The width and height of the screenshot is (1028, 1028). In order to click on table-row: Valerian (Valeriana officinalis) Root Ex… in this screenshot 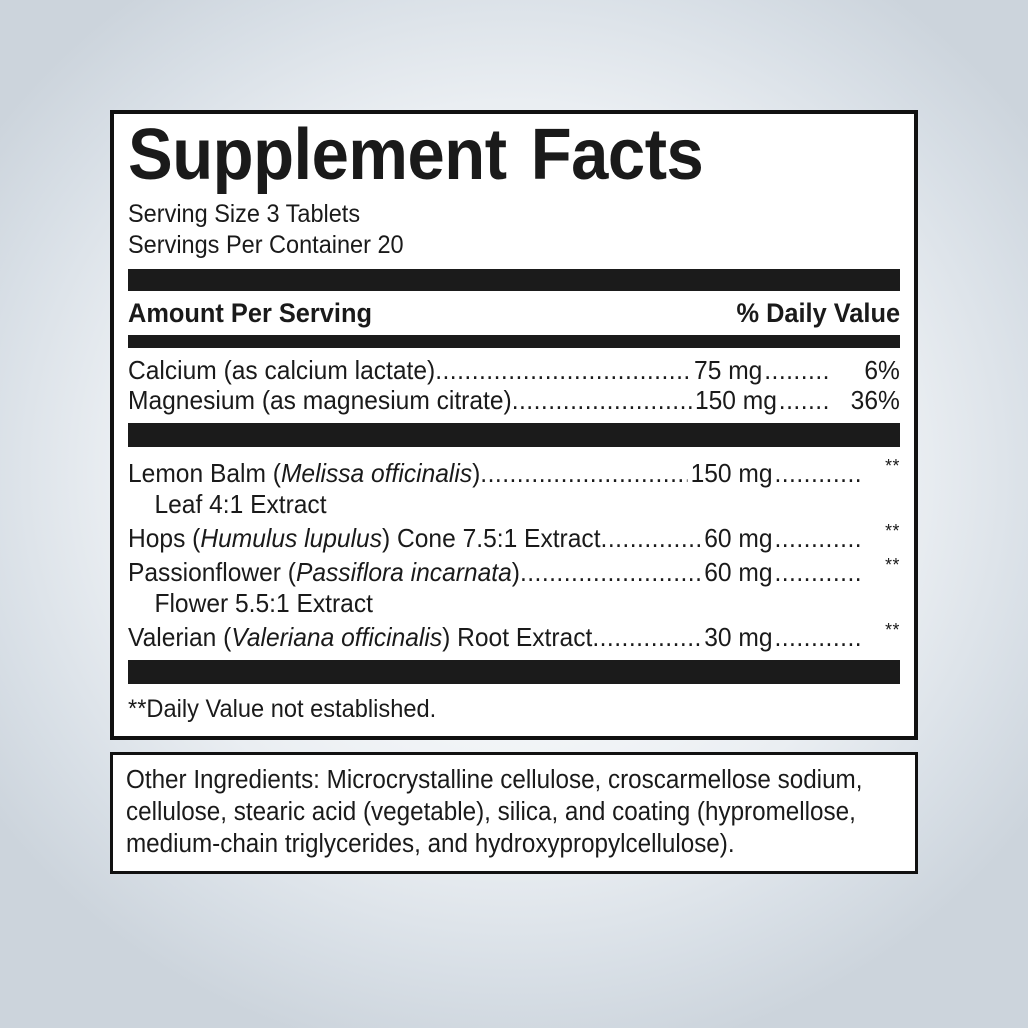, I will do `click(514, 635)`.